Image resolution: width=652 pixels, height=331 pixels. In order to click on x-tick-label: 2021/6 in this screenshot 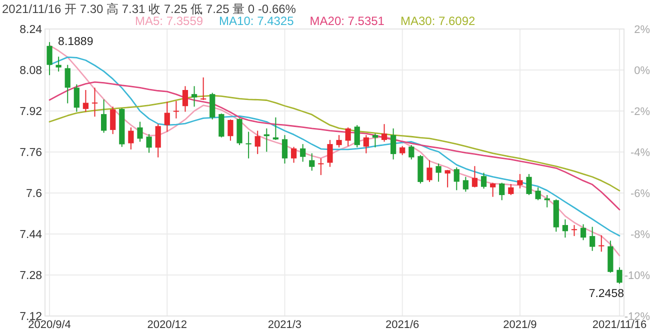, I will do `click(403, 325)`.